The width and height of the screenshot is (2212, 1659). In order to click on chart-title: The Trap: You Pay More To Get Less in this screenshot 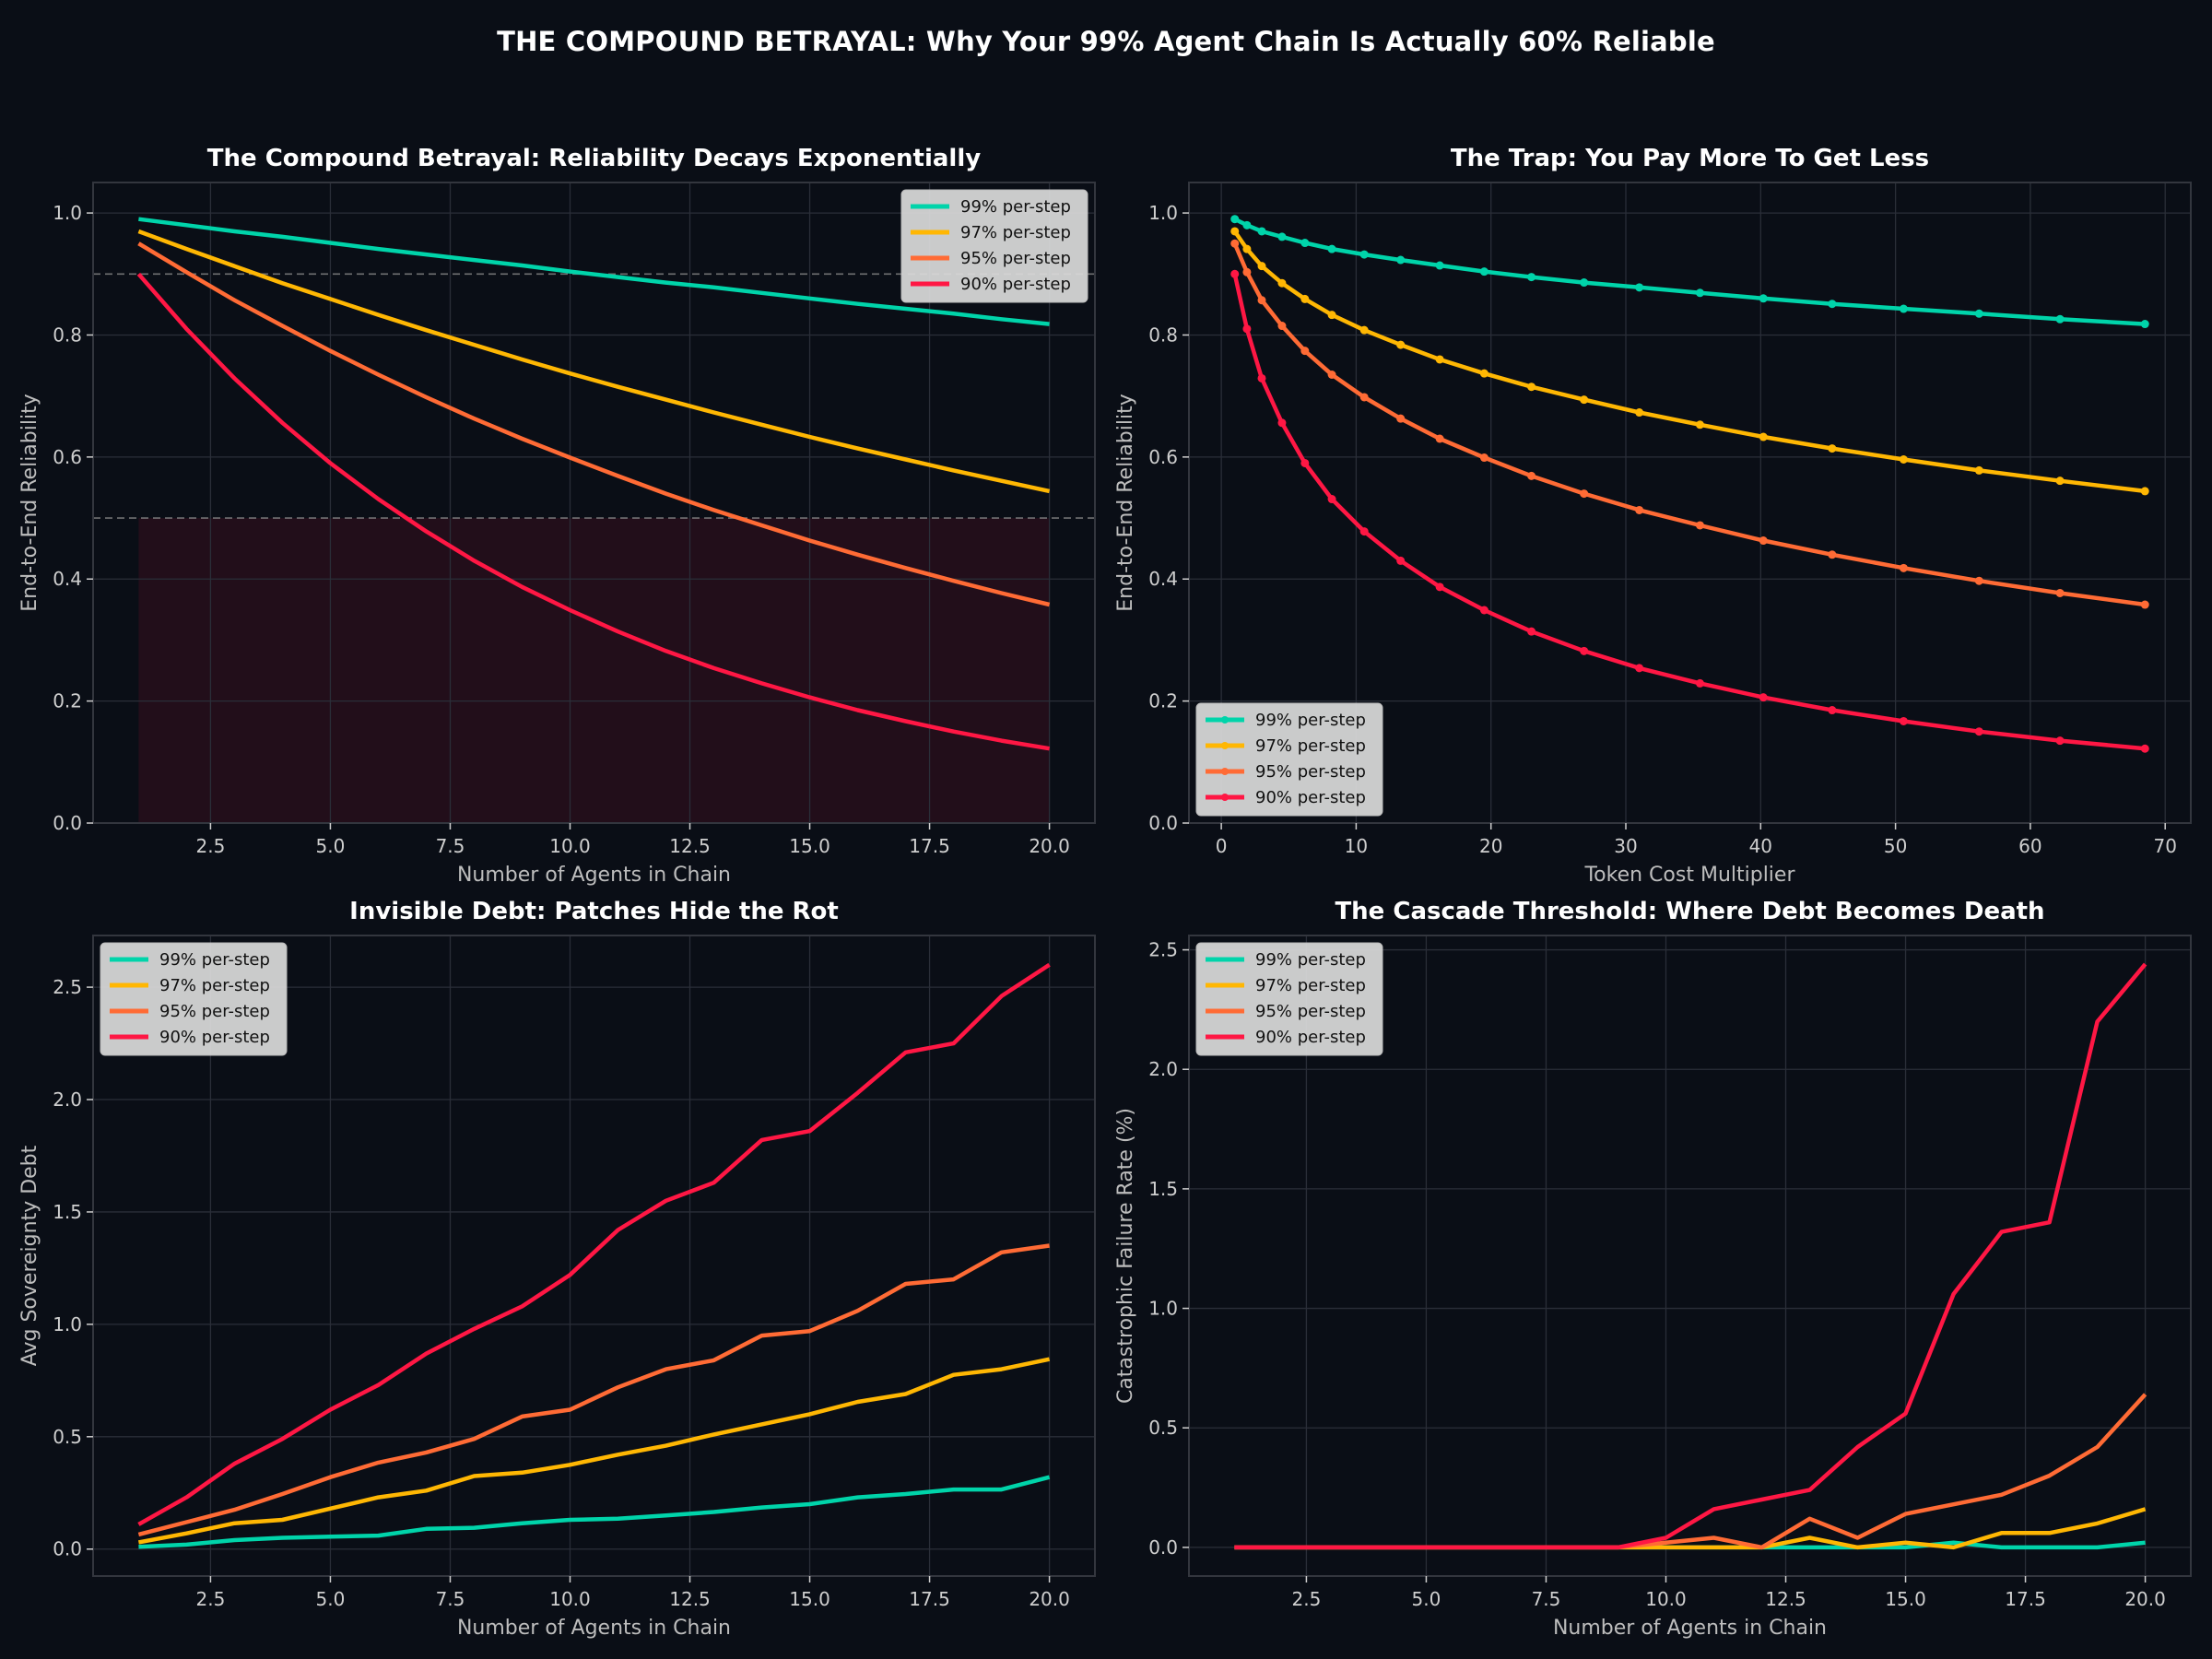, I will do `click(1690, 158)`.